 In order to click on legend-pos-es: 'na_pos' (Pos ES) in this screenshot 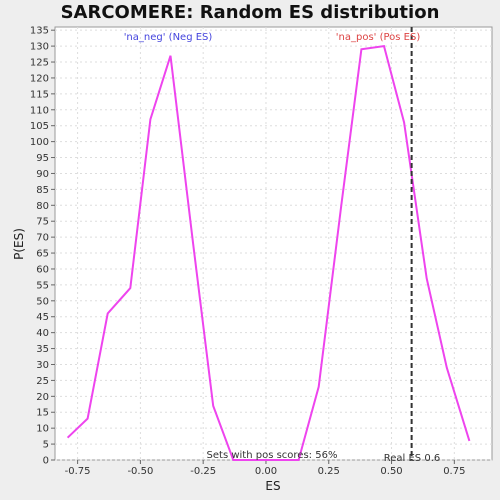, I will do `click(378, 37)`.